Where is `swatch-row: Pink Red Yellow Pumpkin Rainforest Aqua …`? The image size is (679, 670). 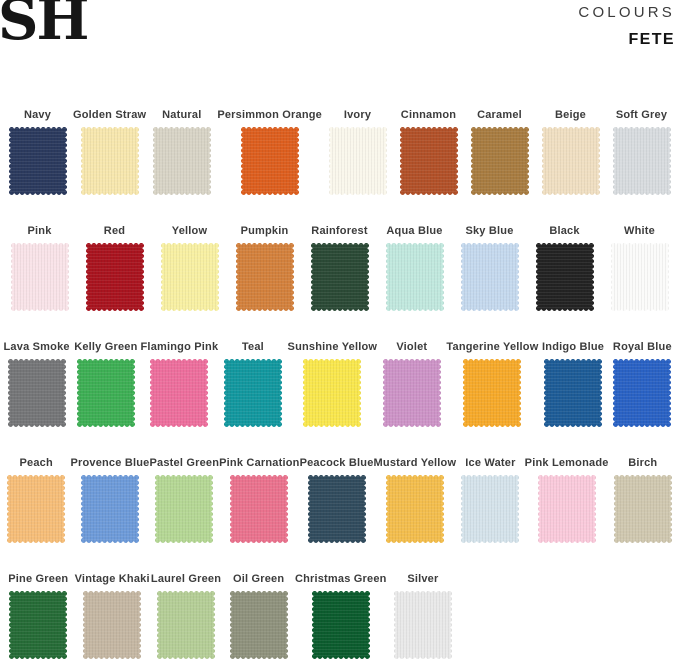 swatch-row: Pink Red Yellow Pumpkin Rainforest Aqua … is located at coordinates (339, 268).